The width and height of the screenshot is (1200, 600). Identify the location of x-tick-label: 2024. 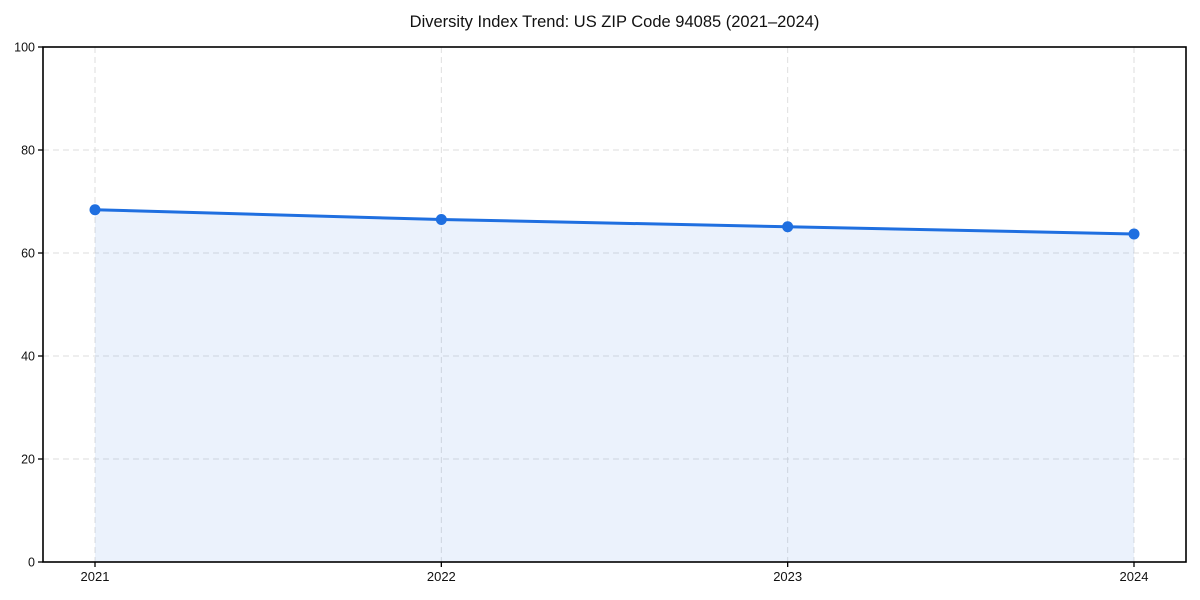
(1134, 576).